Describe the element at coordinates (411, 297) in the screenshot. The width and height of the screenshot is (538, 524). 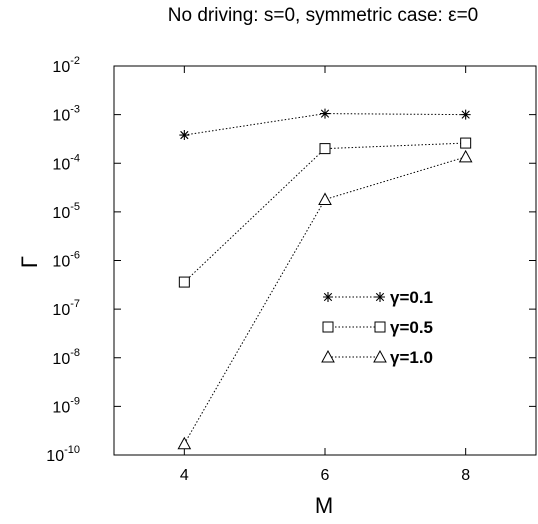
I see `legend-label: γ=0.1` at that location.